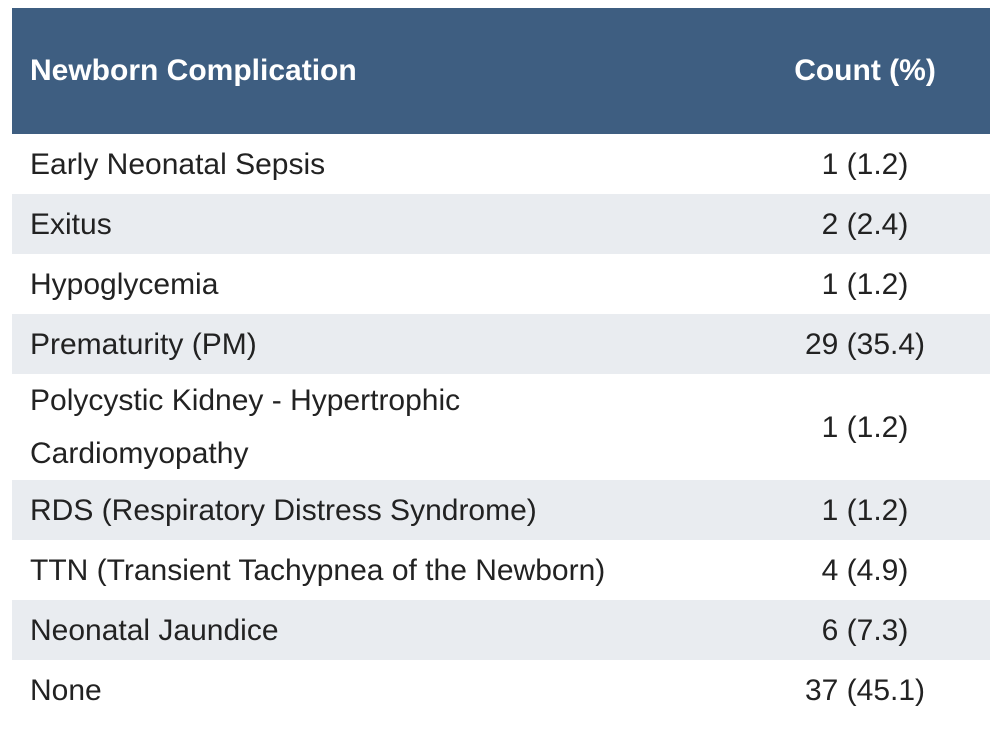  Describe the element at coordinates (376, 690) in the screenshot. I see `complication-cell: None` at that location.